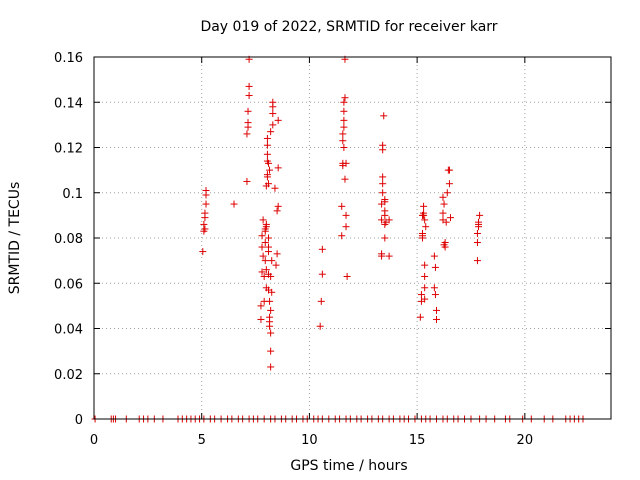  Describe the element at coordinates (68, 284) in the screenshot. I see `y-tick-label: 0.06` at that location.